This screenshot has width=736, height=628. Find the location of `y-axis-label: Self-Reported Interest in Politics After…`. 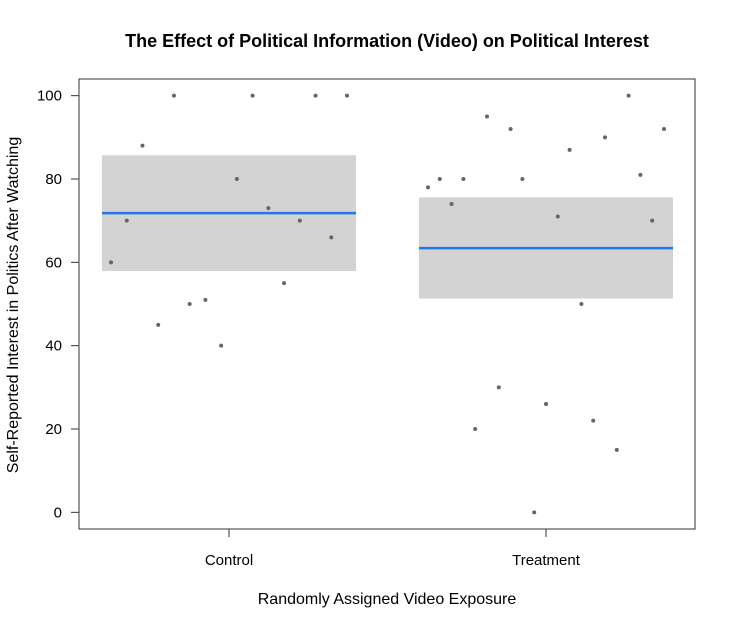

y-axis-label: Self-Reported Interest in Politics After… is located at coordinates (13, 305).